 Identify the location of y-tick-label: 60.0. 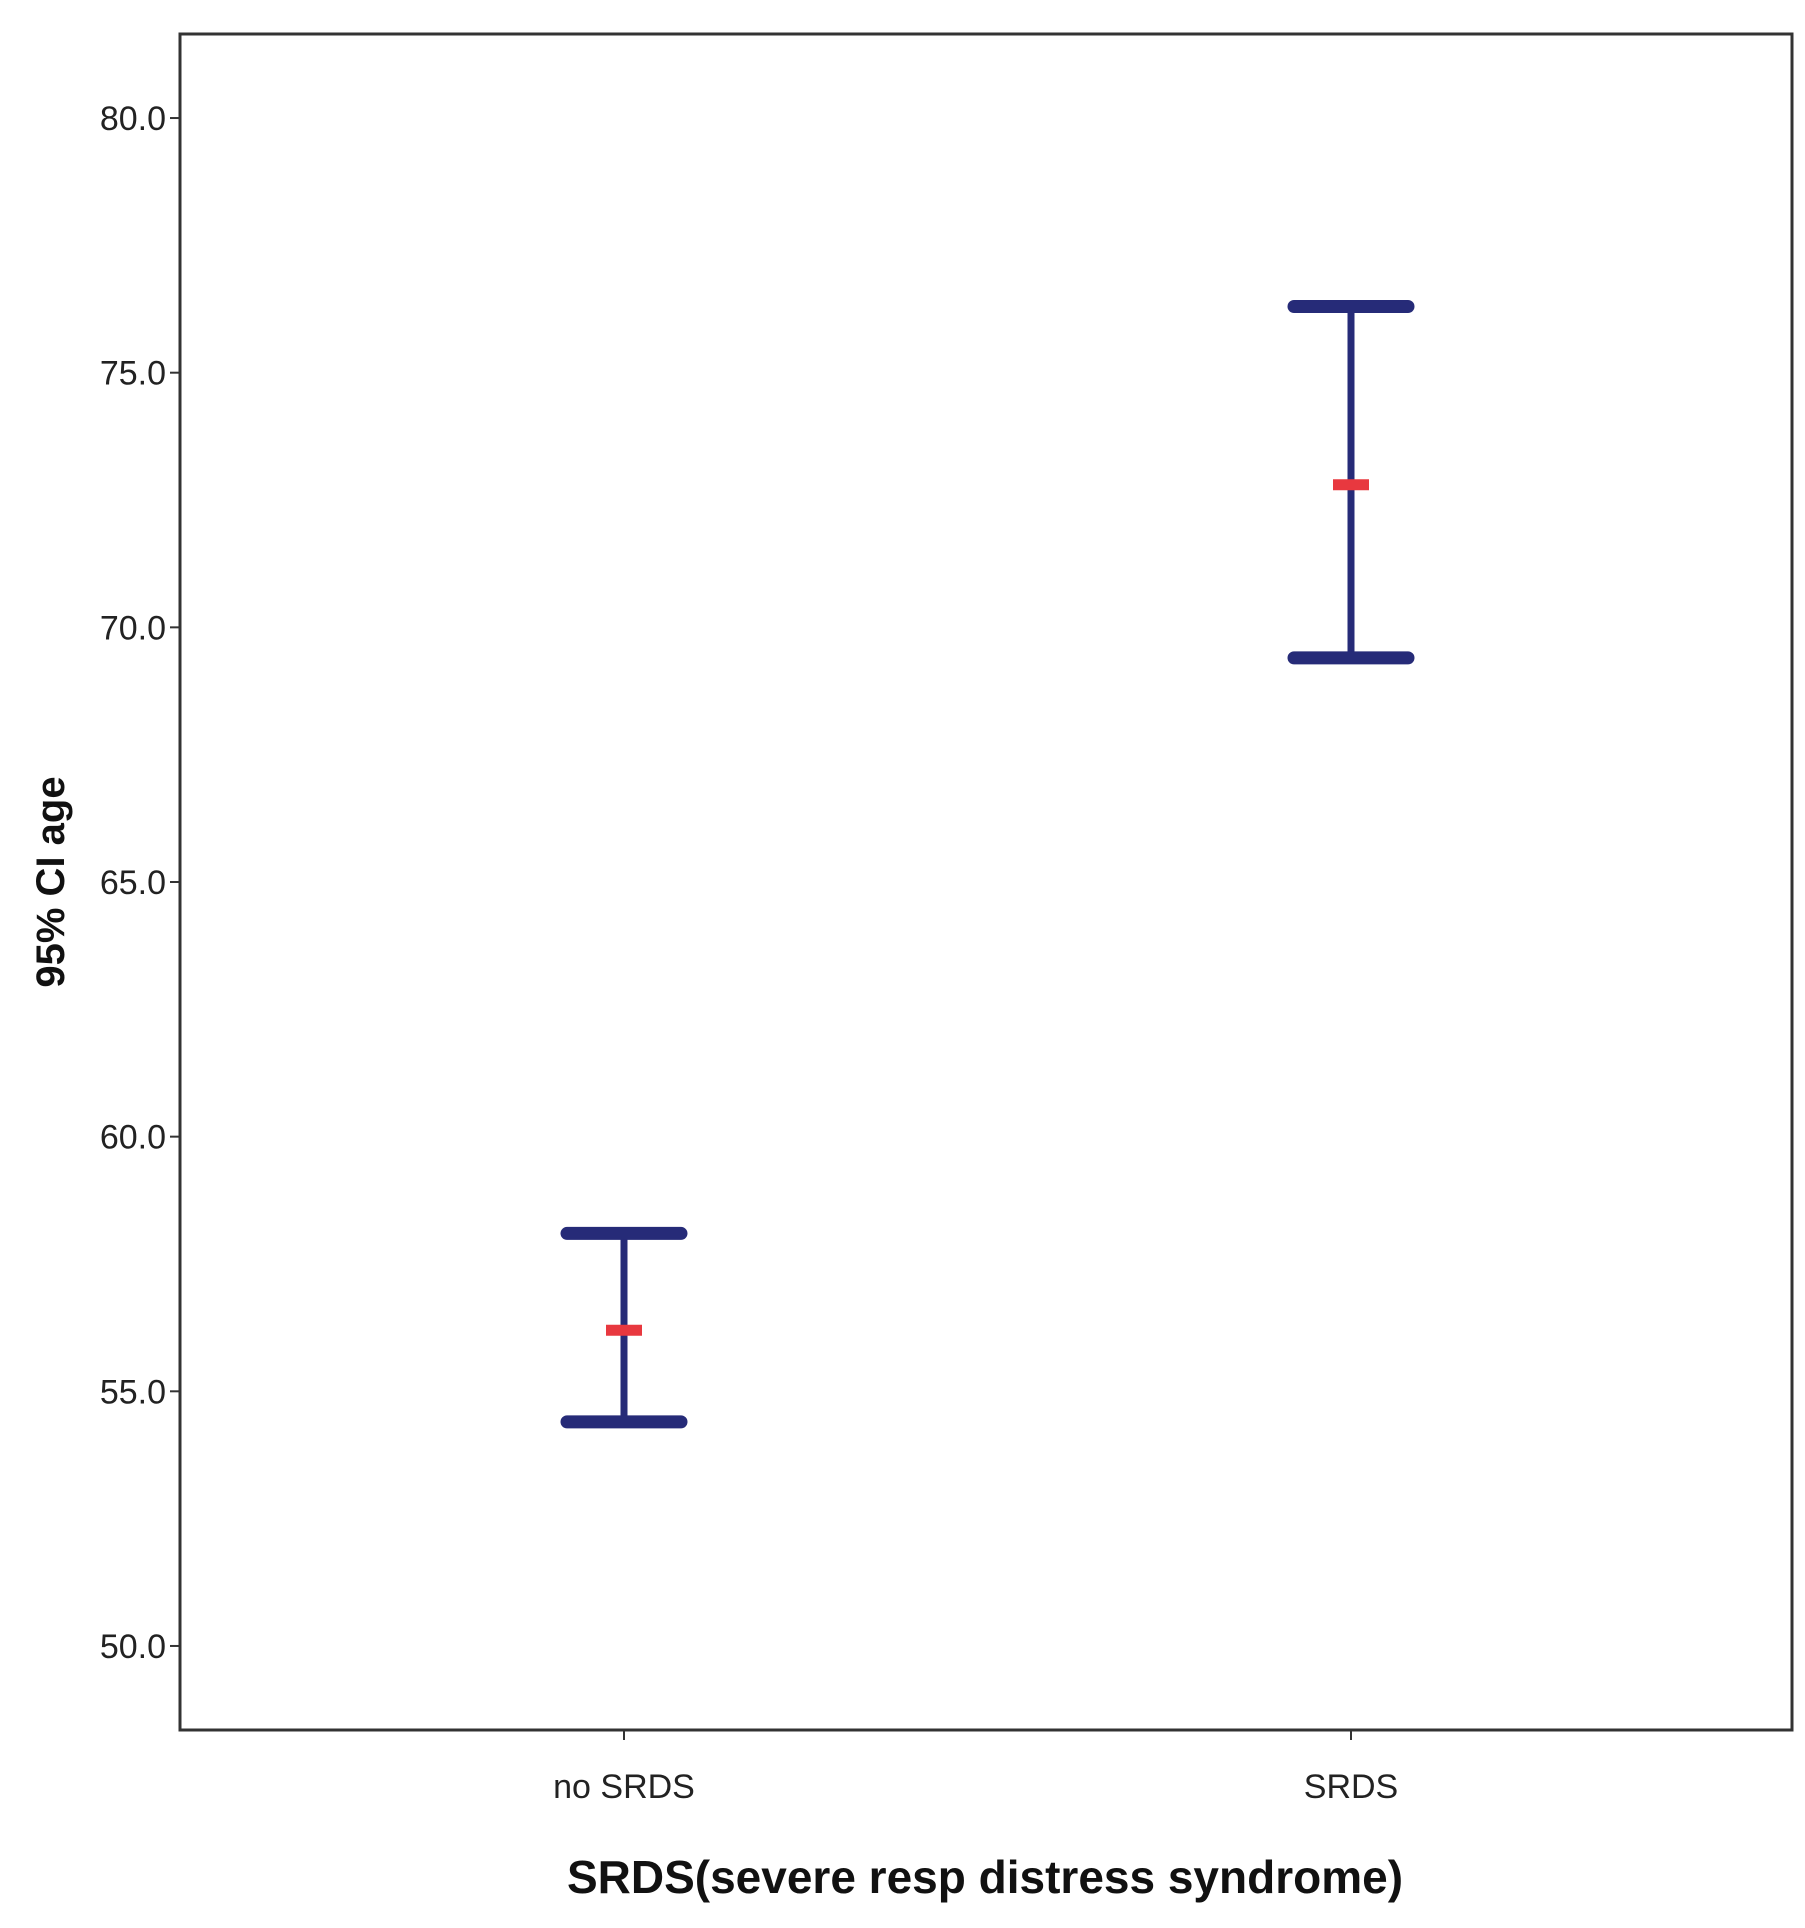
(133, 1138).